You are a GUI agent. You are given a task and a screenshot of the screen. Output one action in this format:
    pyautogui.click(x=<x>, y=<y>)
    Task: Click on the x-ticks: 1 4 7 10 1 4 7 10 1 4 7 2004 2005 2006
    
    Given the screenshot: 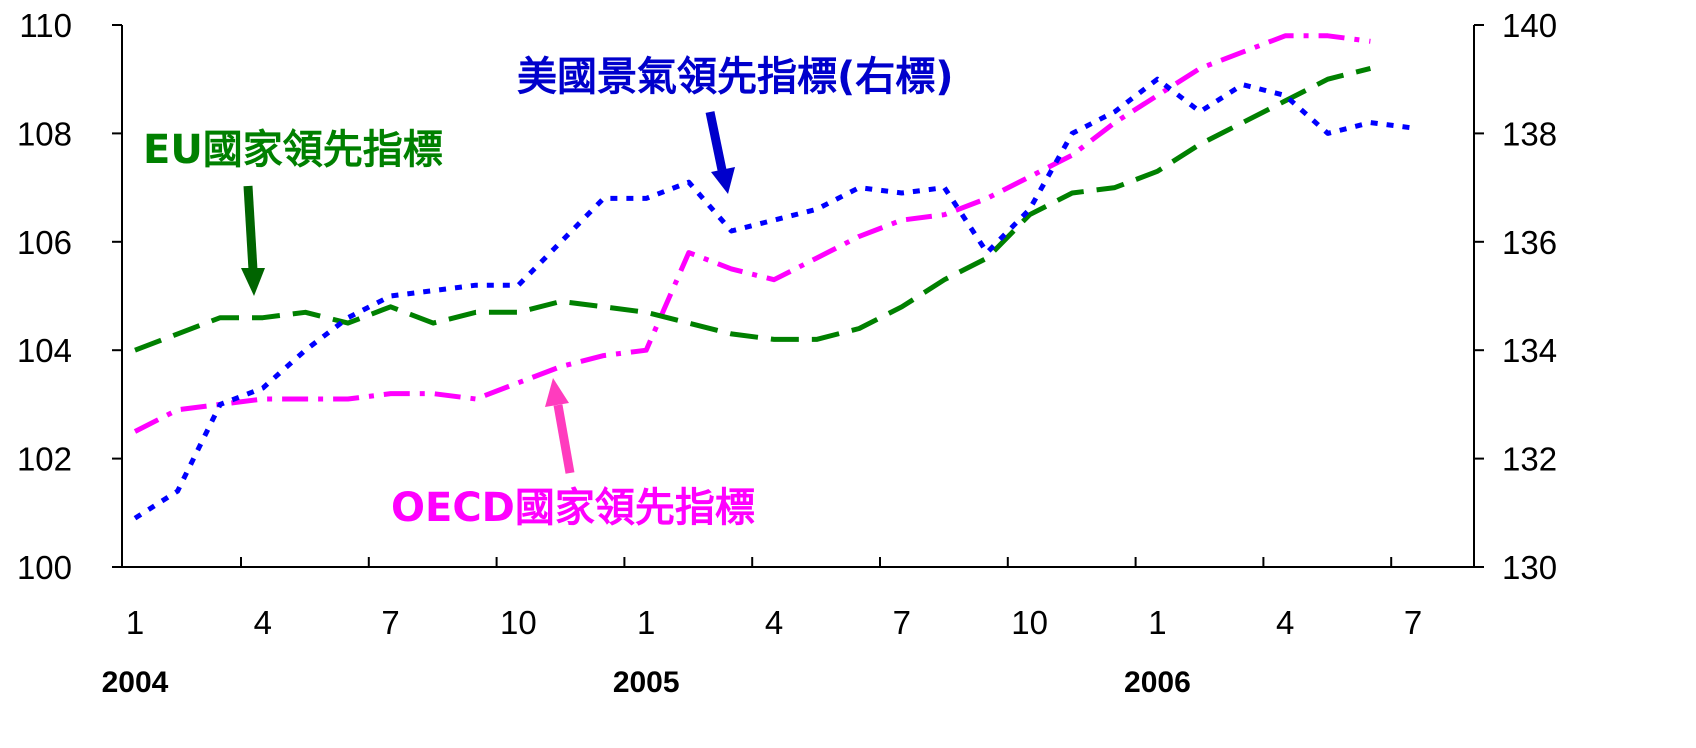 What is the action you would take?
    pyautogui.click(x=762, y=628)
    